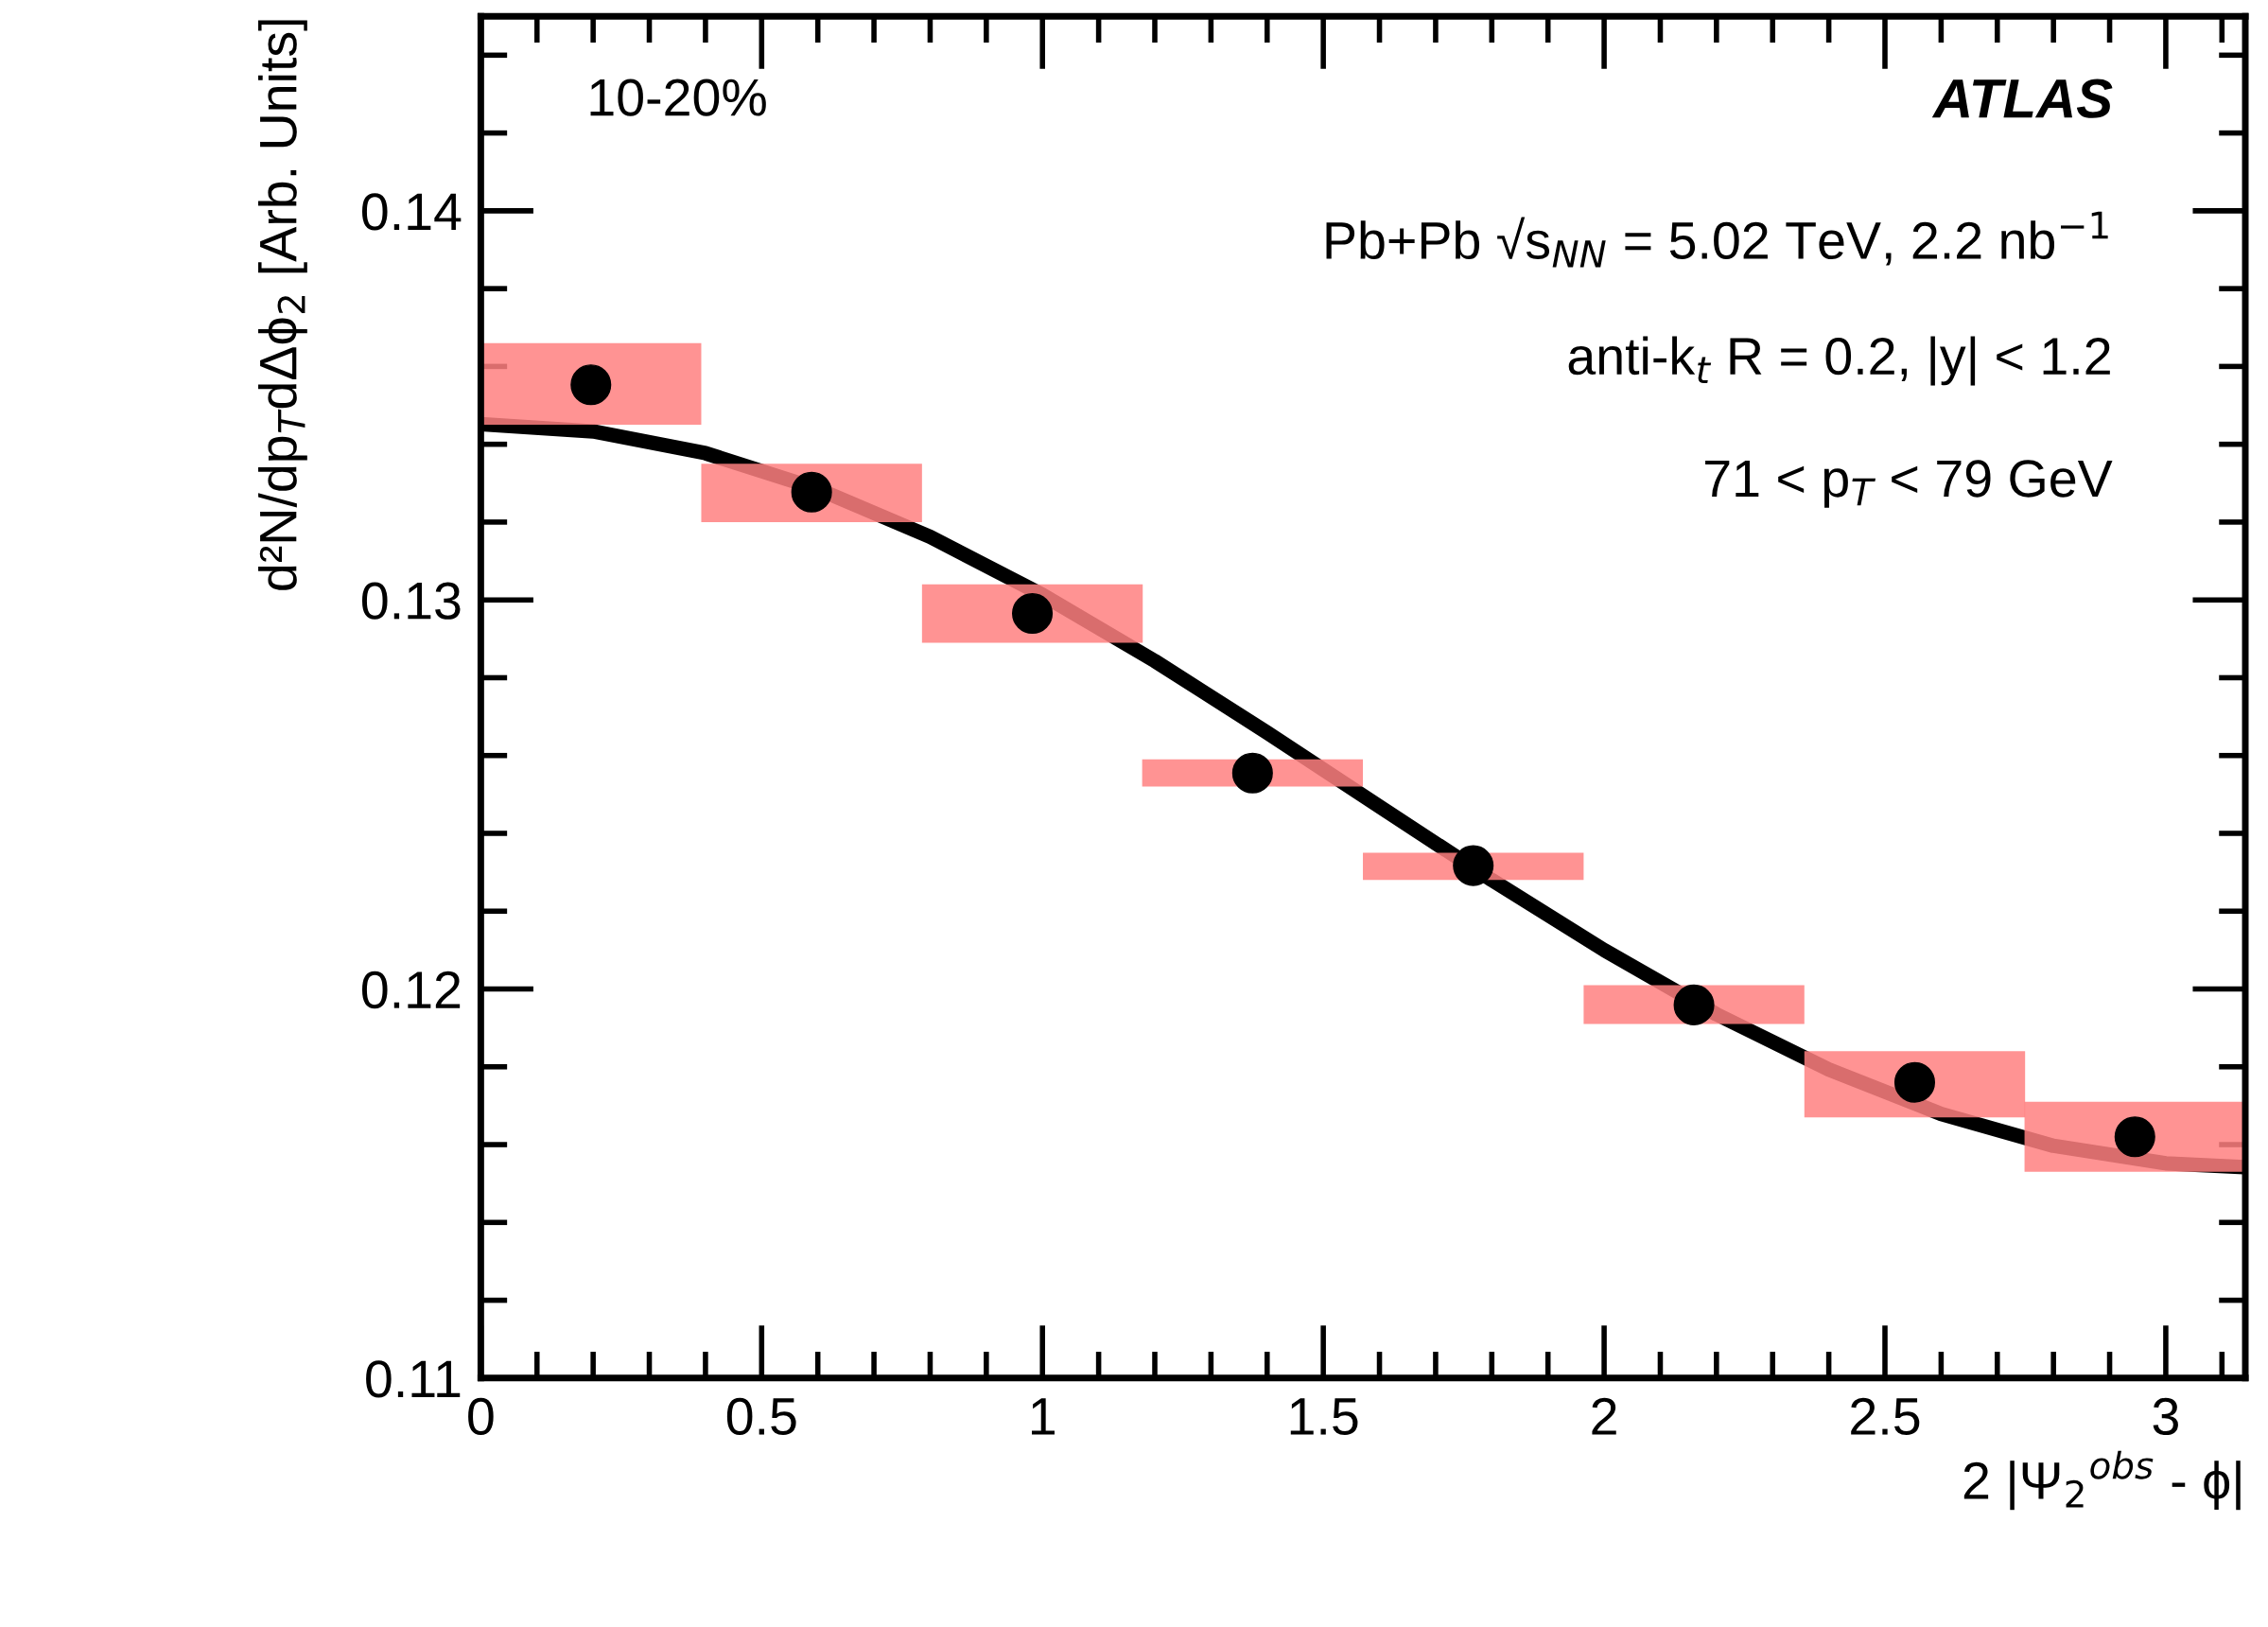 The height and width of the screenshot is (1627, 2268). Describe the element at coordinates (413, 1379) in the screenshot. I see `y-tick-label: 0.11` at that location.